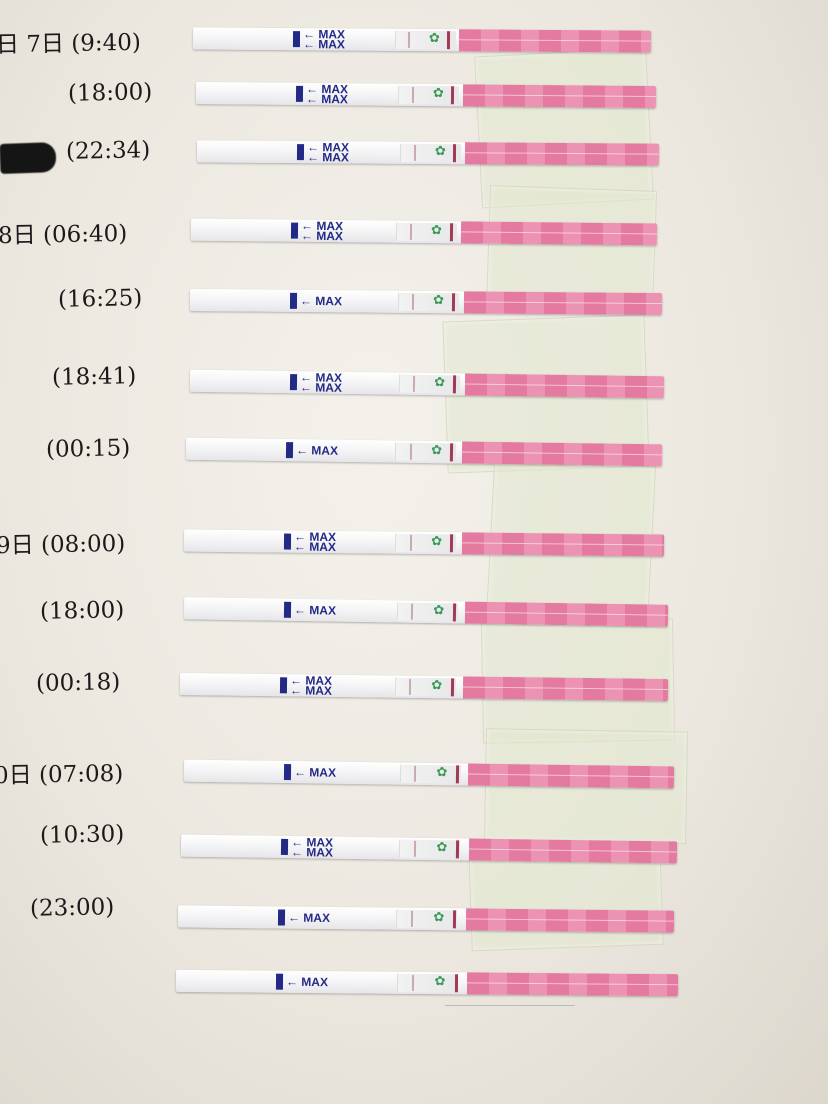 The height and width of the screenshot is (1104, 828). What do you see at coordinates (510, 1005) in the screenshot?
I see `divider-line` at bounding box center [510, 1005].